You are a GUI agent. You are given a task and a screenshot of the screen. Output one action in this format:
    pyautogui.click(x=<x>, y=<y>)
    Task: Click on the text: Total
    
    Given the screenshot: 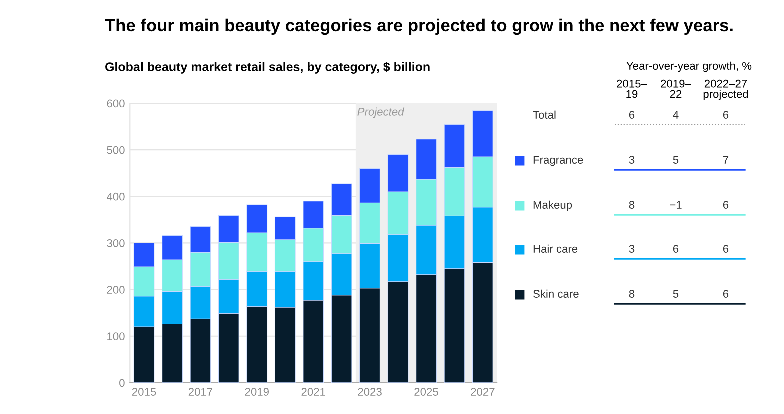 What is the action you would take?
    pyautogui.click(x=544, y=114)
    